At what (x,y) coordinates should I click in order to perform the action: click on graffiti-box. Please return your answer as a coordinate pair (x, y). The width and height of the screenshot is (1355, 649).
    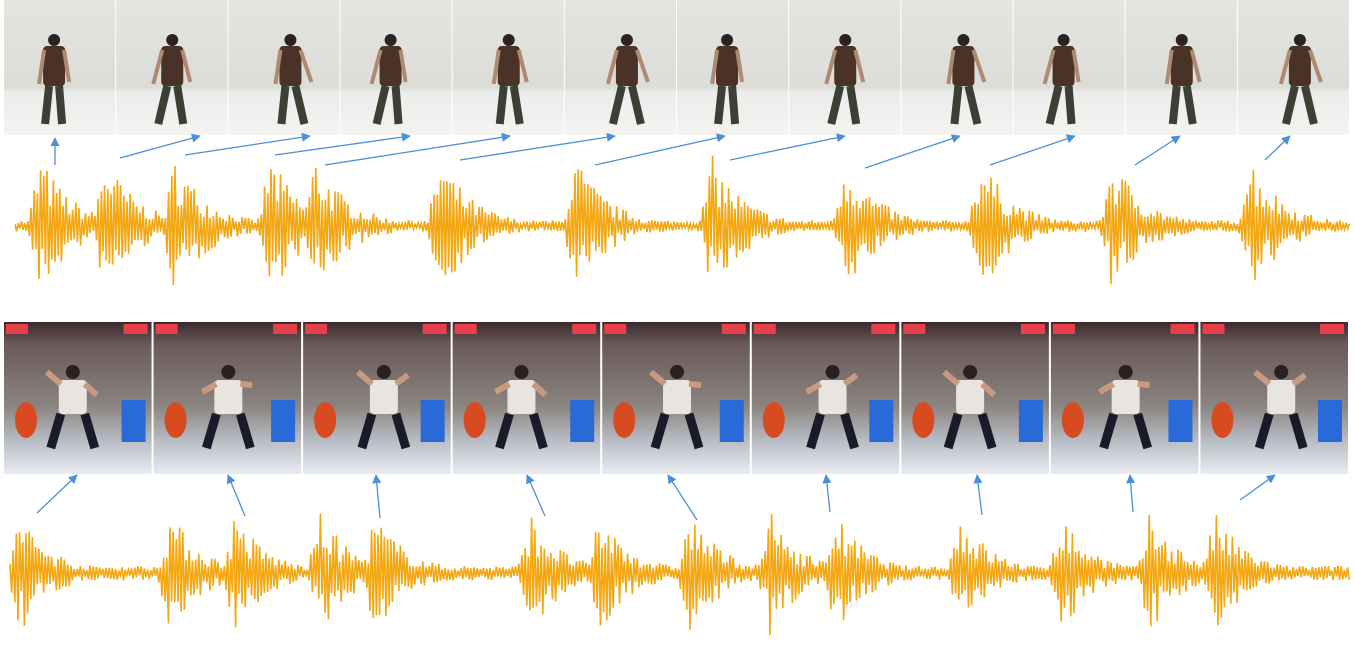
    Looking at the image, I should click on (731, 421).